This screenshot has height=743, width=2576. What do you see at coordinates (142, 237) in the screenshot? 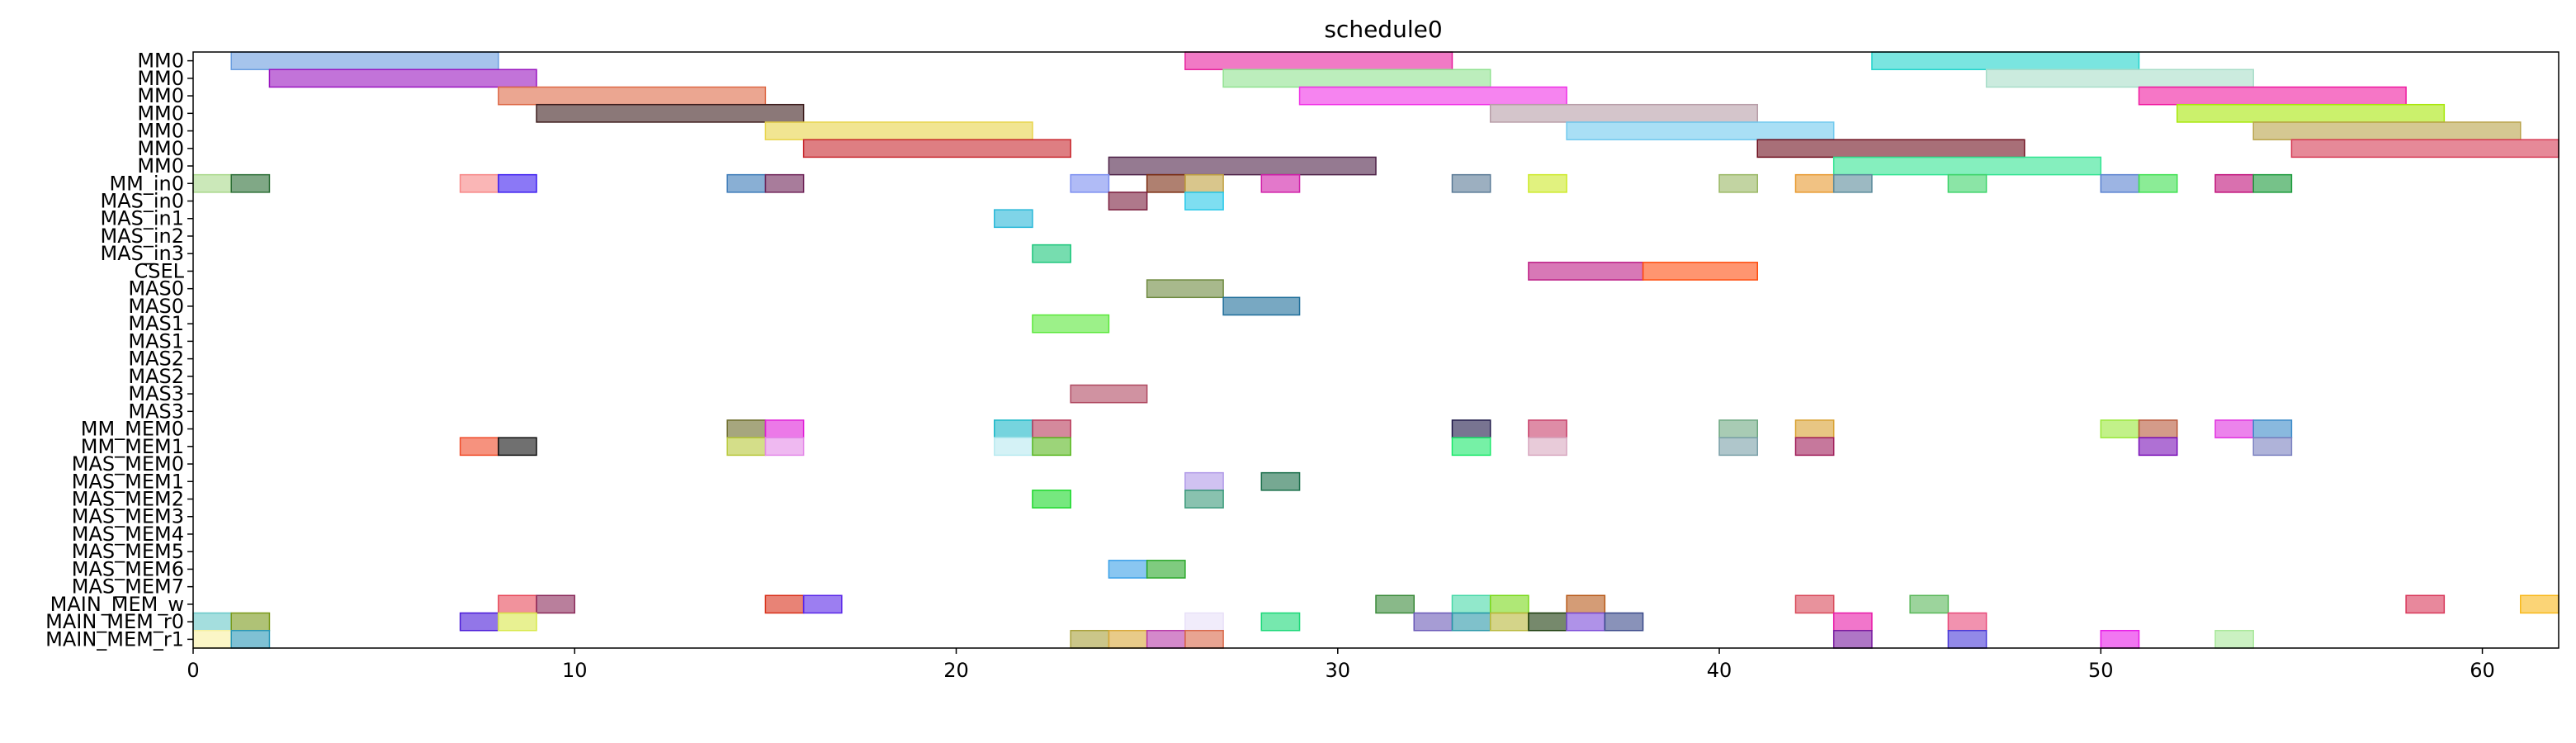
I see `row-label: MAS_in2` at bounding box center [142, 237].